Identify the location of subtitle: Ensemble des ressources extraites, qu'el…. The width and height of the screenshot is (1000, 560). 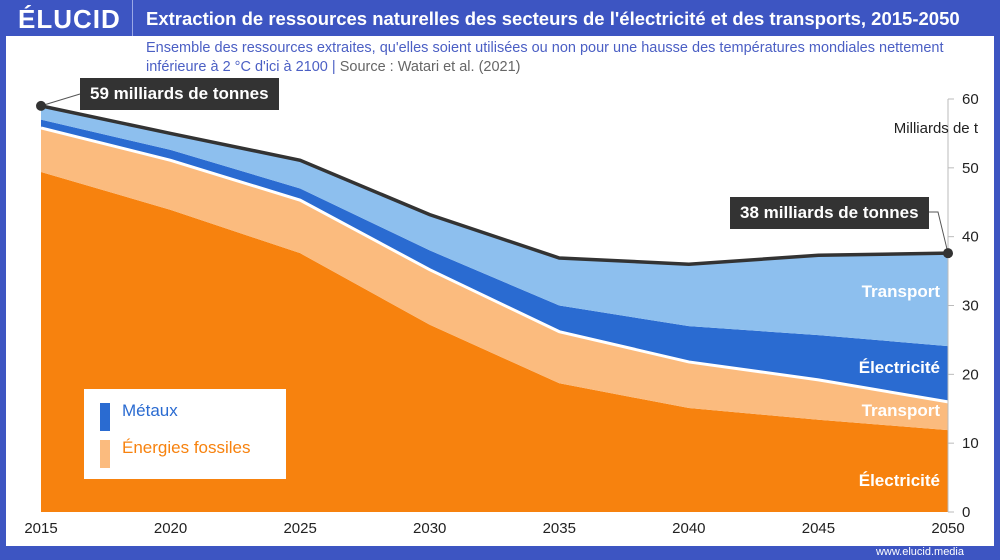
(566, 58).